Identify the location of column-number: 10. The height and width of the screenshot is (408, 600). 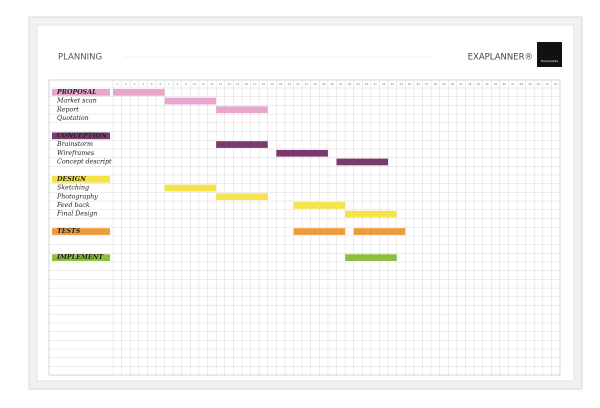
(195, 84).